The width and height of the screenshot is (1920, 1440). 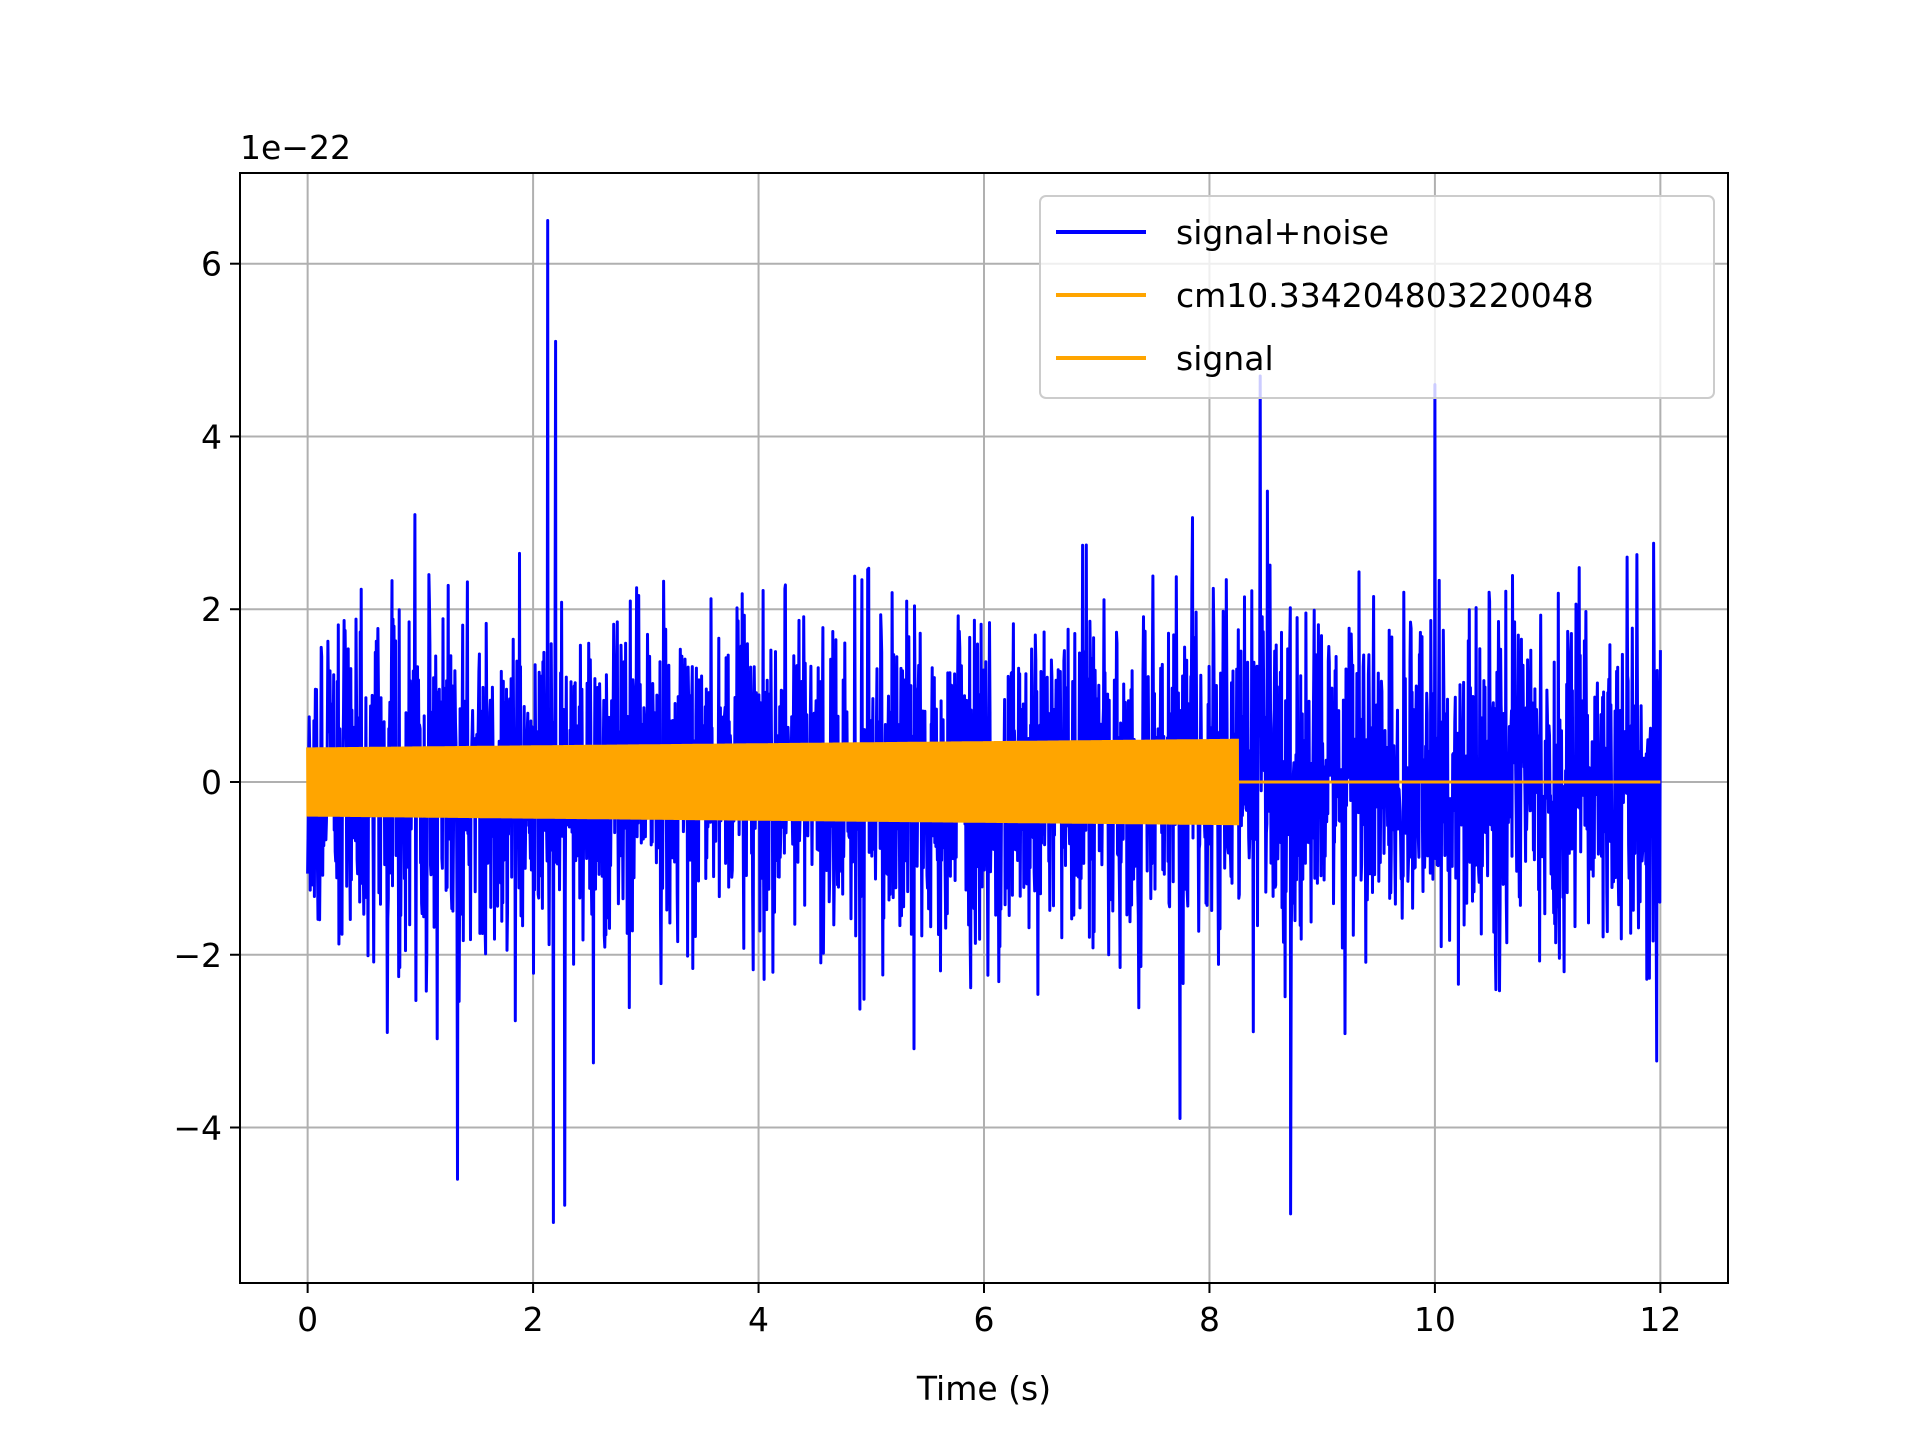 What do you see at coordinates (758, 1319) in the screenshot?
I see `x-tick-label: 4` at bounding box center [758, 1319].